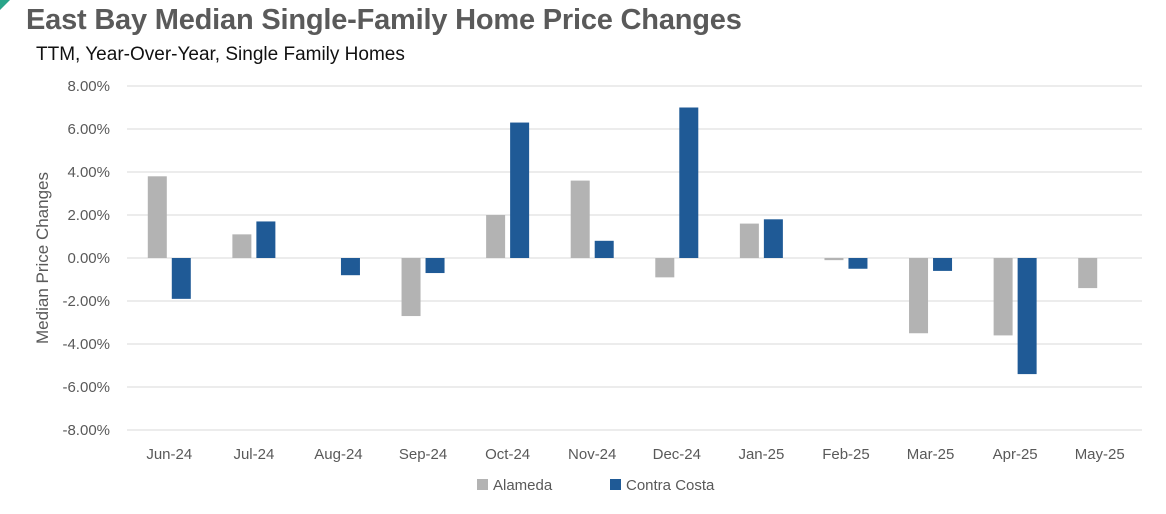  What do you see at coordinates (88, 129) in the screenshot?
I see `y-tick-label: 6.00%` at bounding box center [88, 129].